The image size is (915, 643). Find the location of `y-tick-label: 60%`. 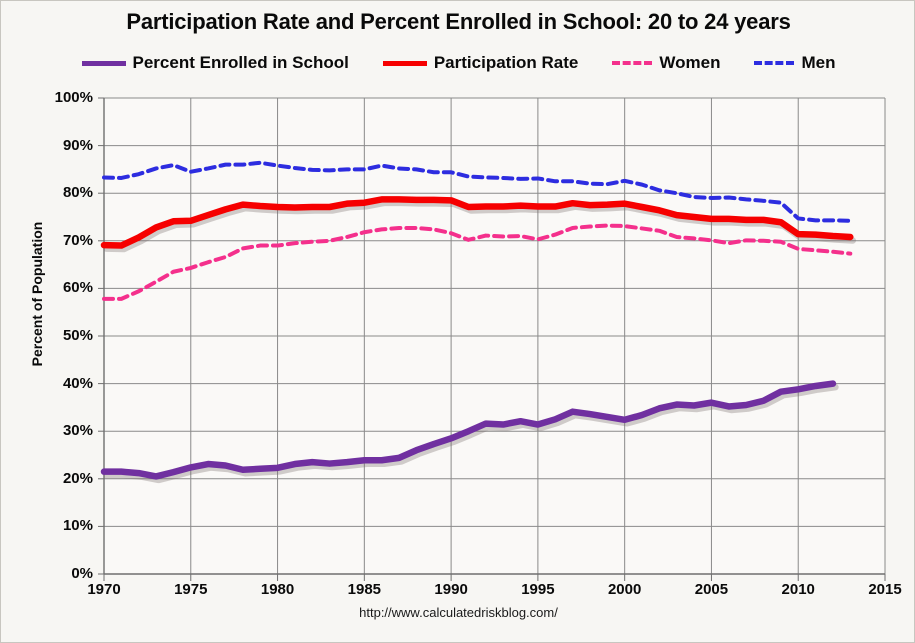

y-tick-label: 60% is located at coordinates (77, 288).